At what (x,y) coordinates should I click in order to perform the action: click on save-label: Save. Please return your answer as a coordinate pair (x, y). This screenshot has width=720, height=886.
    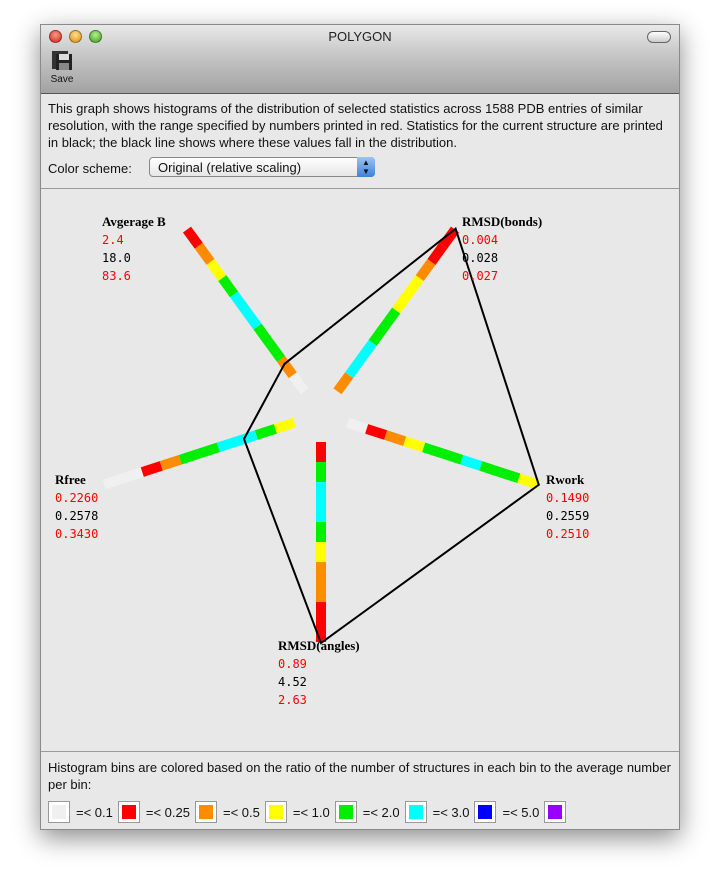
    Looking at the image, I should click on (62, 79).